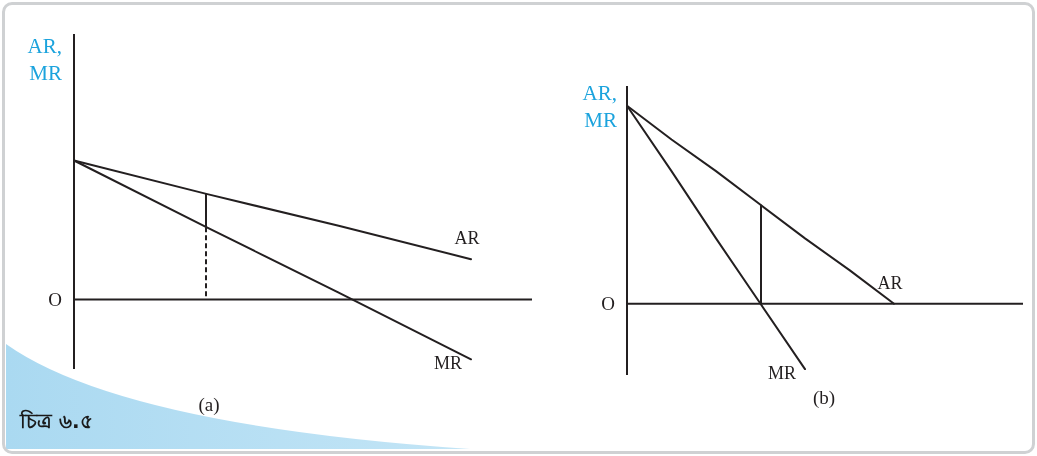  Describe the element at coordinates (824, 398) in the screenshot. I see `text: (b)` at that location.